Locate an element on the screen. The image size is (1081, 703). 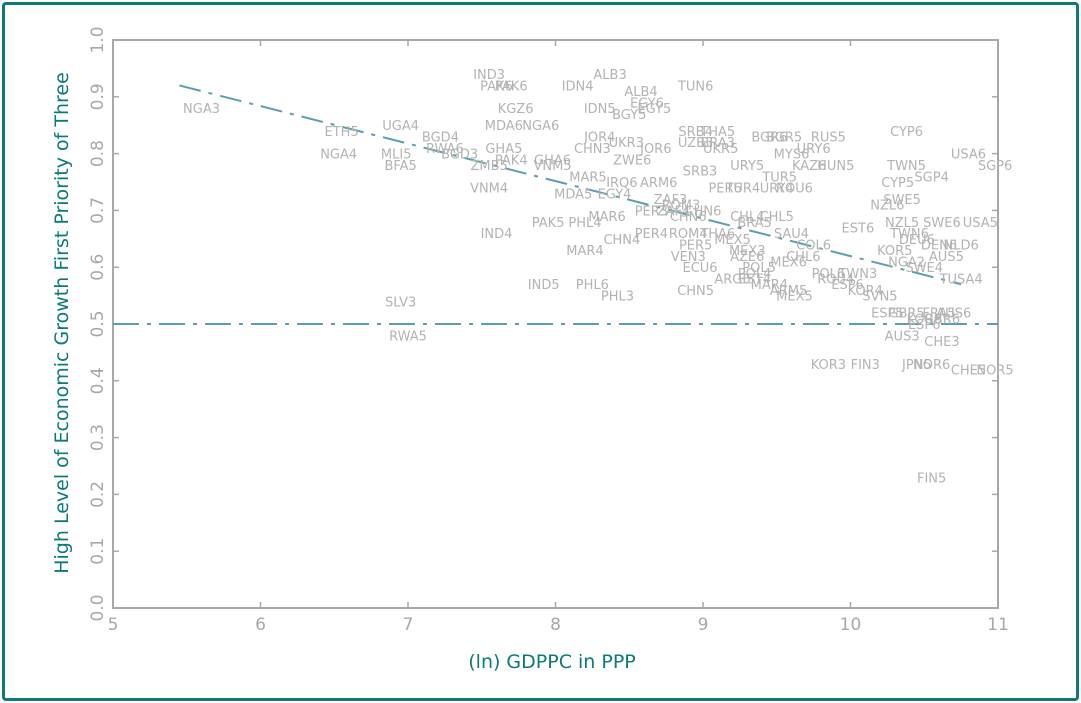
point-label: VEN3 is located at coordinates (688, 257).